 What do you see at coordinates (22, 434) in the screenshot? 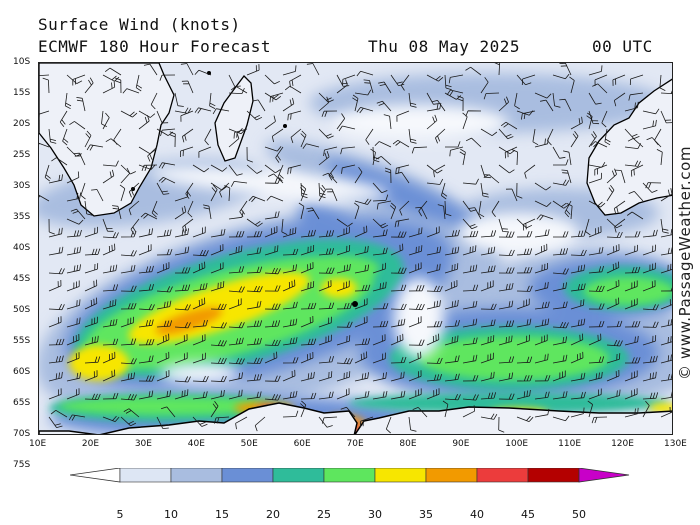
I see `lat-label: 70S` at bounding box center [22, 434].